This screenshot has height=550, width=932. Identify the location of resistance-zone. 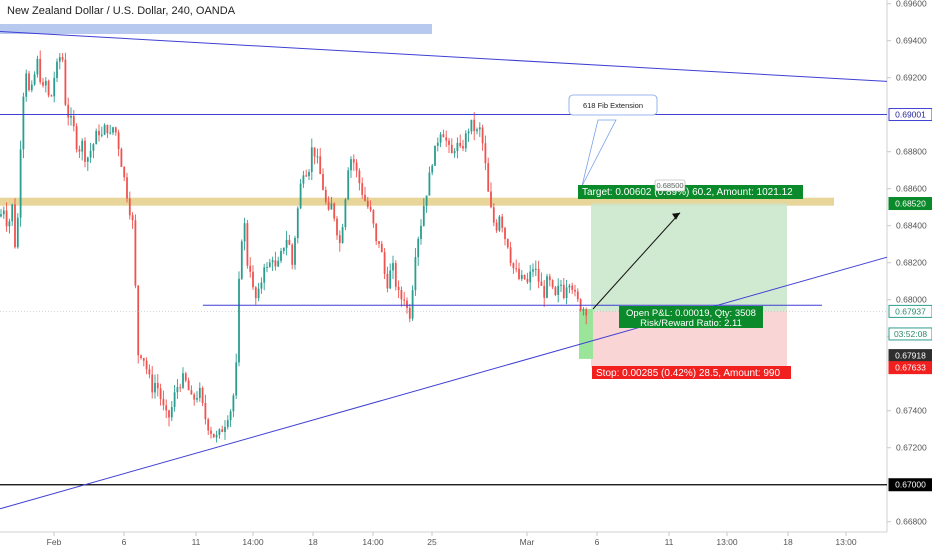
(417, 201).